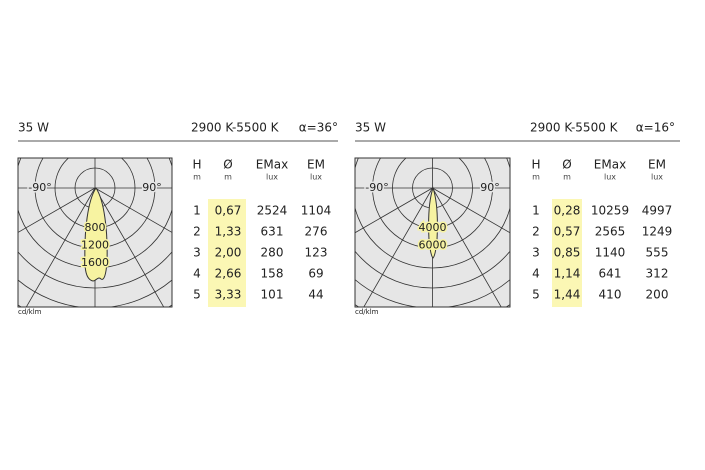 The width and height of the screenshot is (705, 470). I want to click on cell: 280, so click(272, 253).